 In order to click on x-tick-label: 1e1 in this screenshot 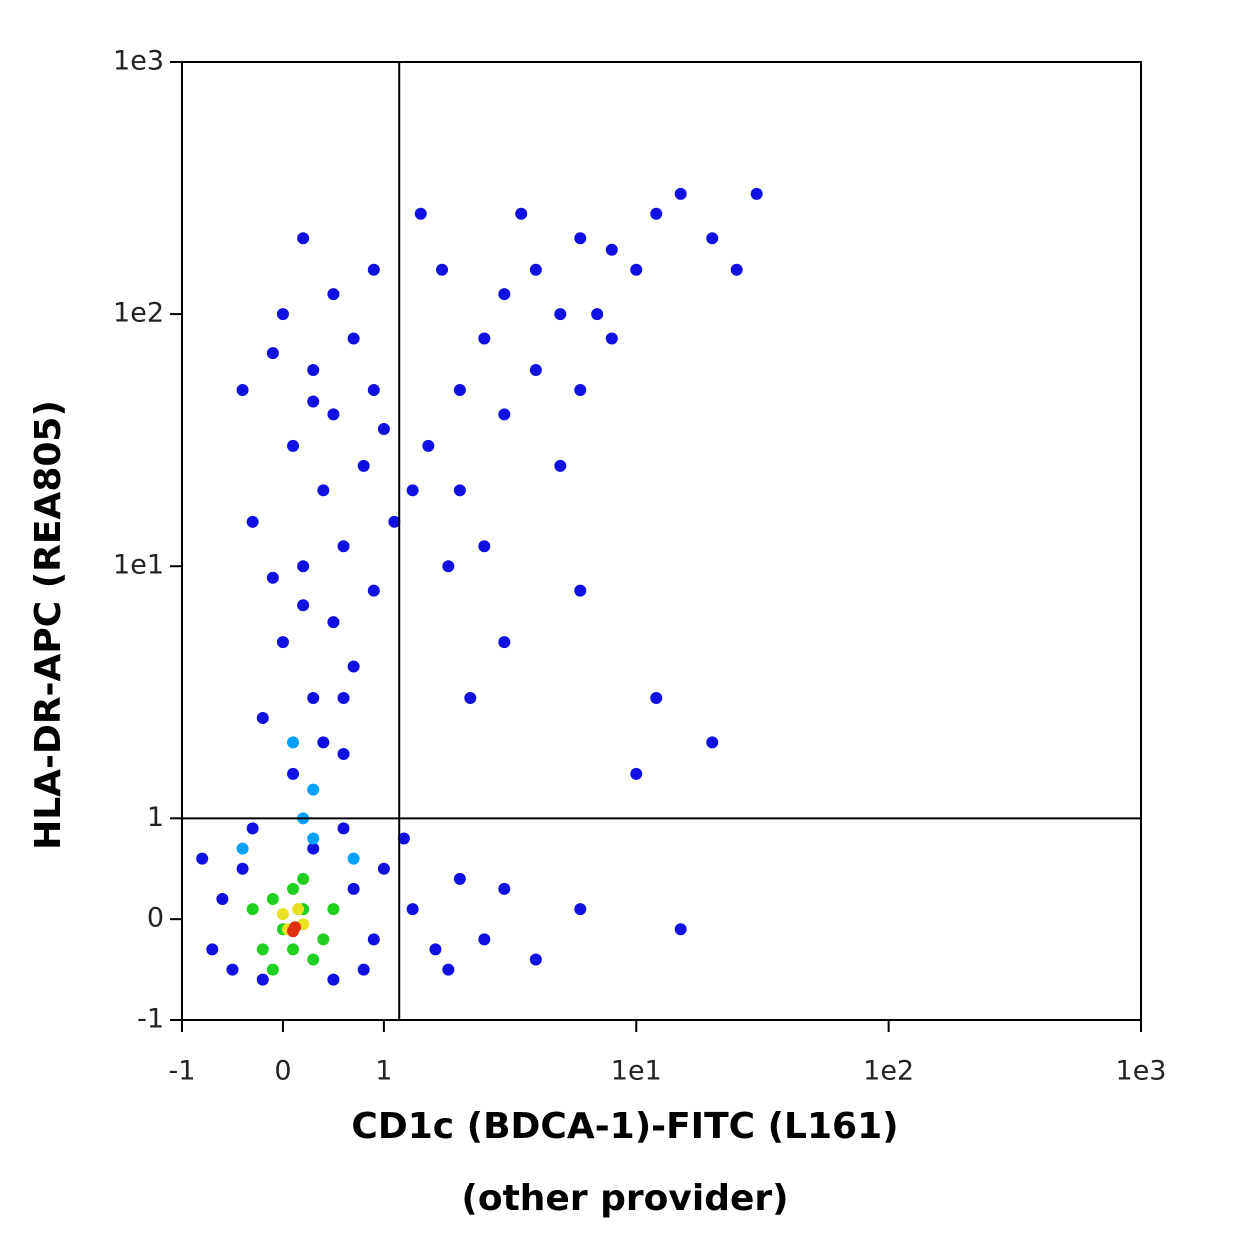, I will do `click(636, 1071)`.